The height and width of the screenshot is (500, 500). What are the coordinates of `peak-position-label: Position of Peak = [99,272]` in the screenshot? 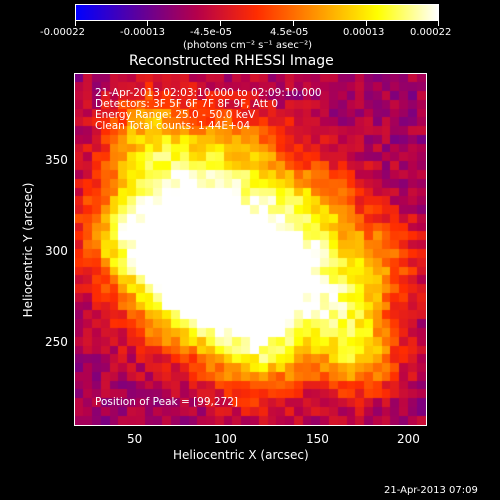 It's located at (167, 402).